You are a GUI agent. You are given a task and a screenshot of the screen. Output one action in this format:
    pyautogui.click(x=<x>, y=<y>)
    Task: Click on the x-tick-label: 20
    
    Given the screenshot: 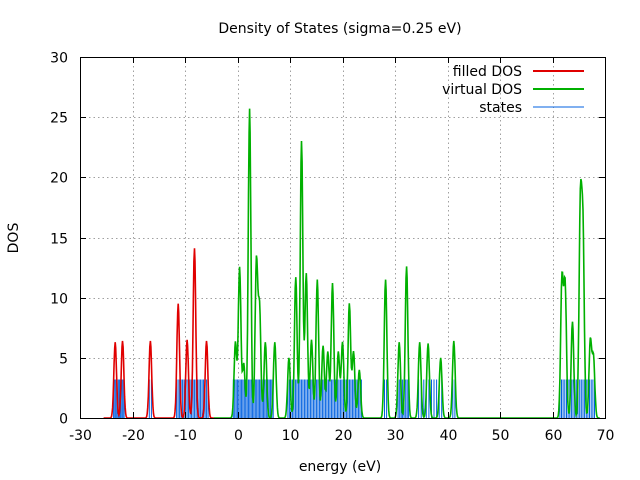 What is the action you would take?
    pyautogui.click(x=344, y=436)
    